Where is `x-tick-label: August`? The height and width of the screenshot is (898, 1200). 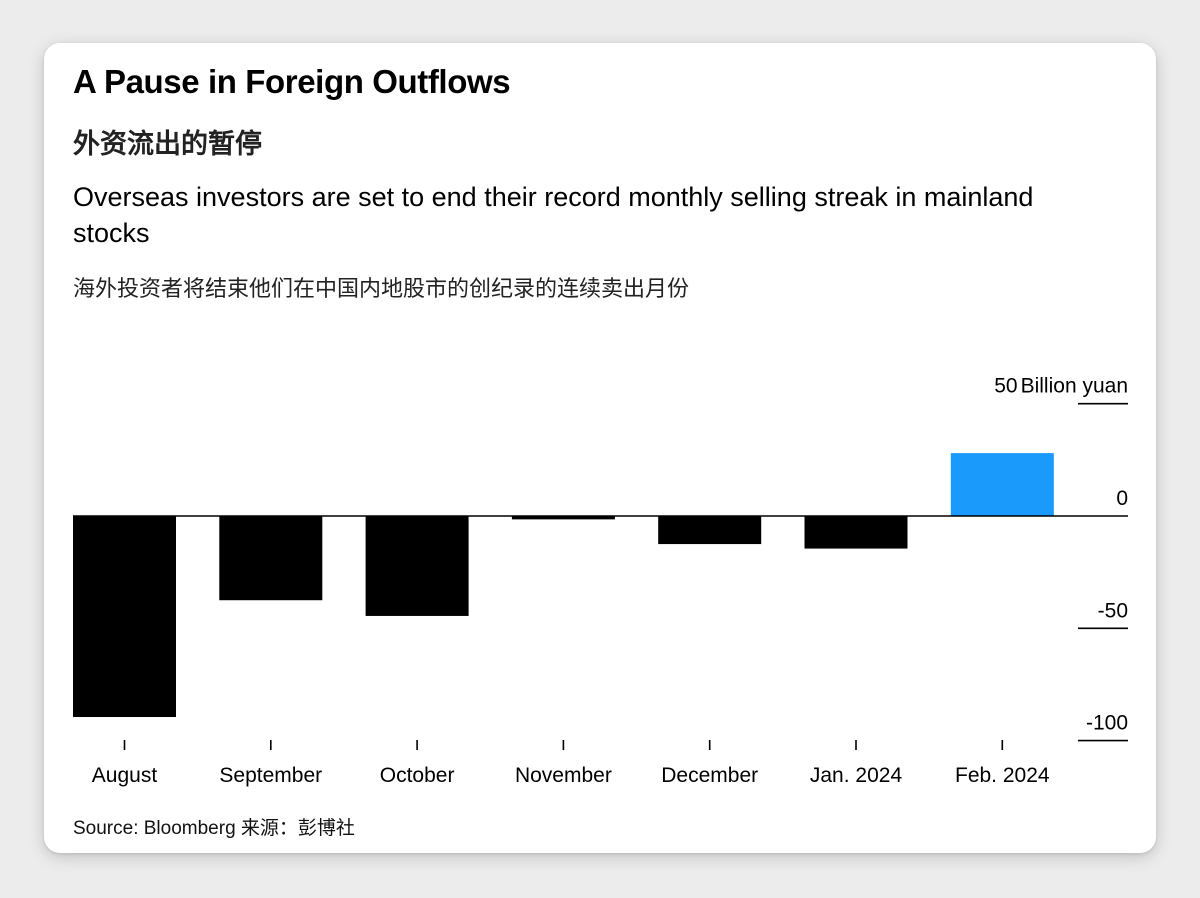 x-tick-label: August is located at coordinates (125, 775).